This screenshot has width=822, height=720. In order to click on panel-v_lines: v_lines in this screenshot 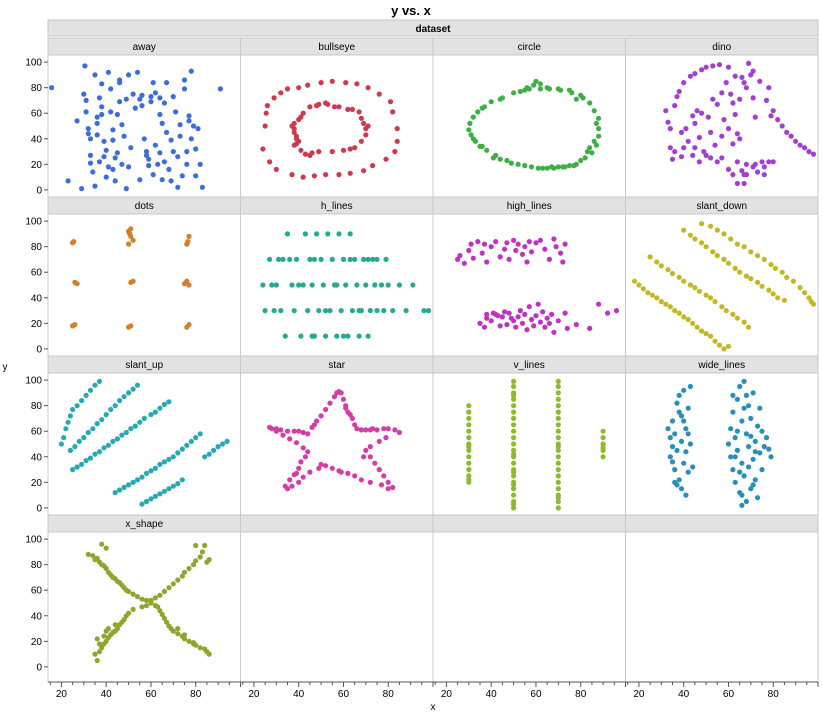, I will do `click(529, 435)`.